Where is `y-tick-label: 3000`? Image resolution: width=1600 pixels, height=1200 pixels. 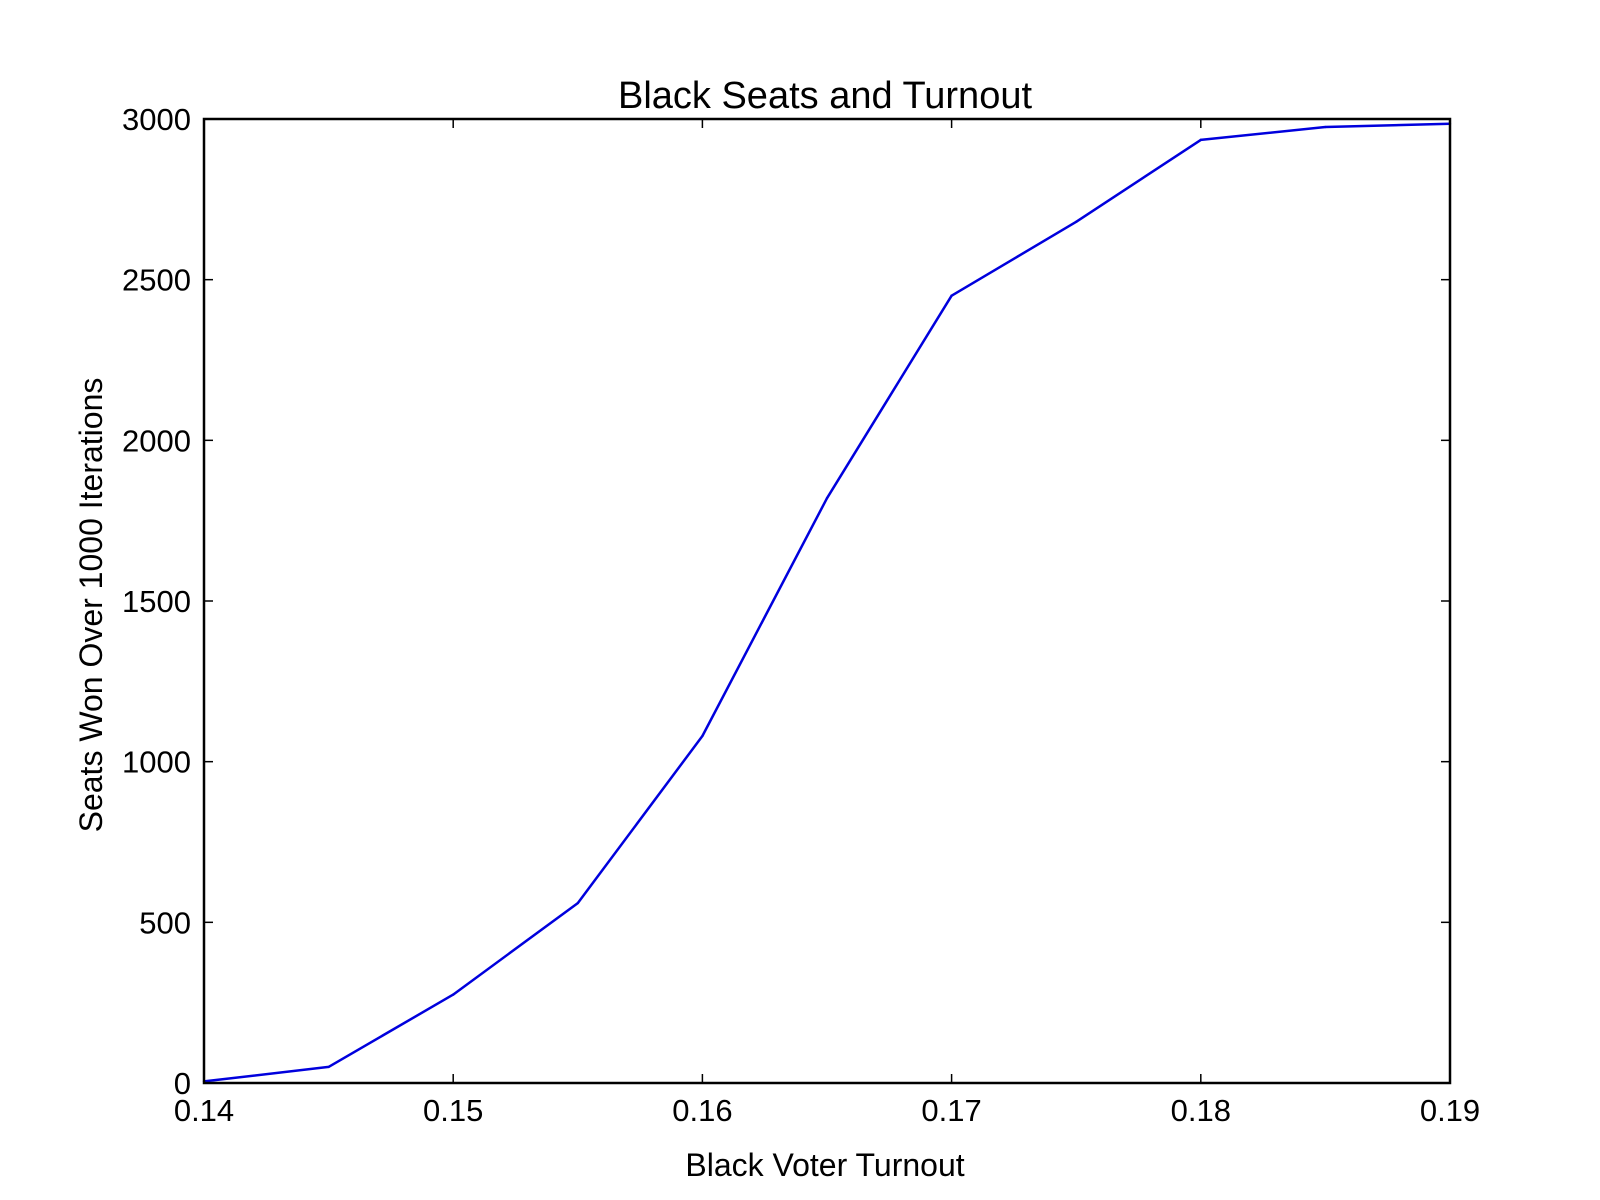
y-tick-label: 3000 is located at coordinates (156, 119).